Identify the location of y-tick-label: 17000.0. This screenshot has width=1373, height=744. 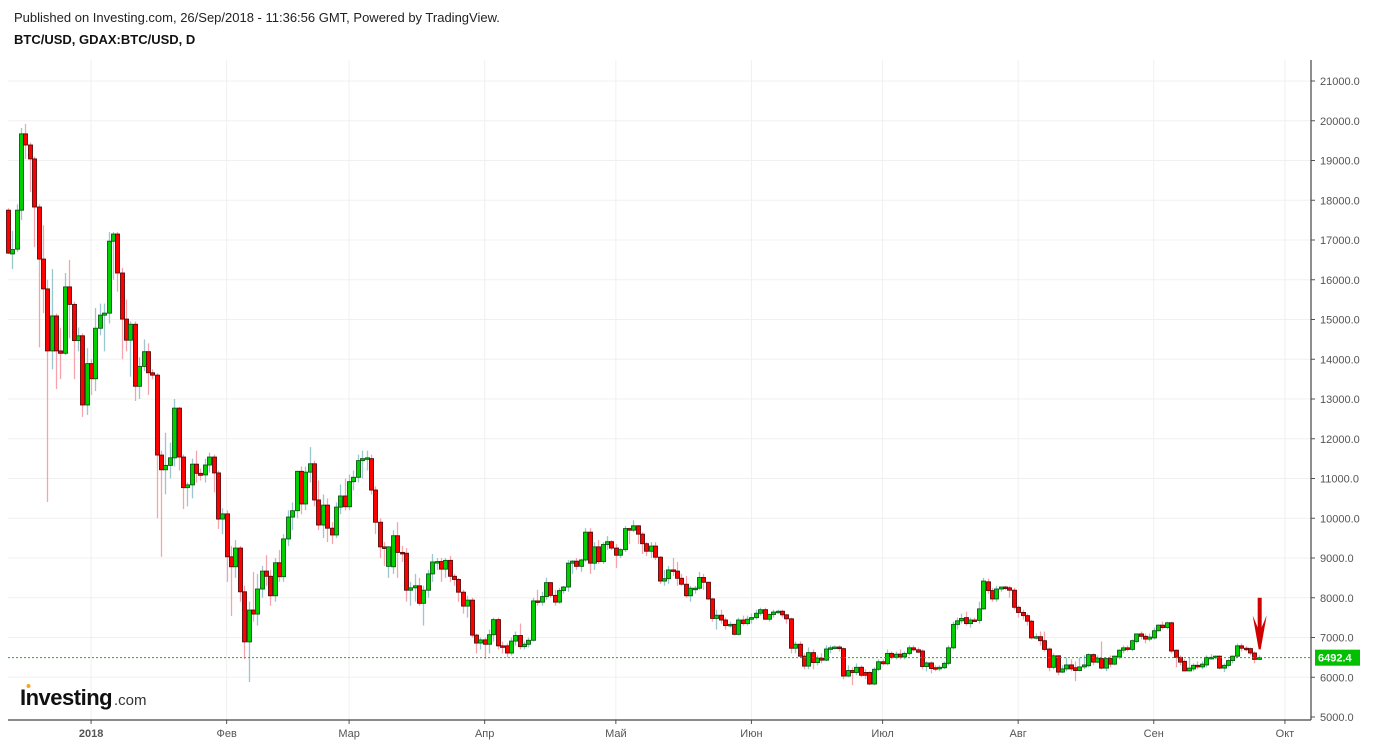
(1340, 241).